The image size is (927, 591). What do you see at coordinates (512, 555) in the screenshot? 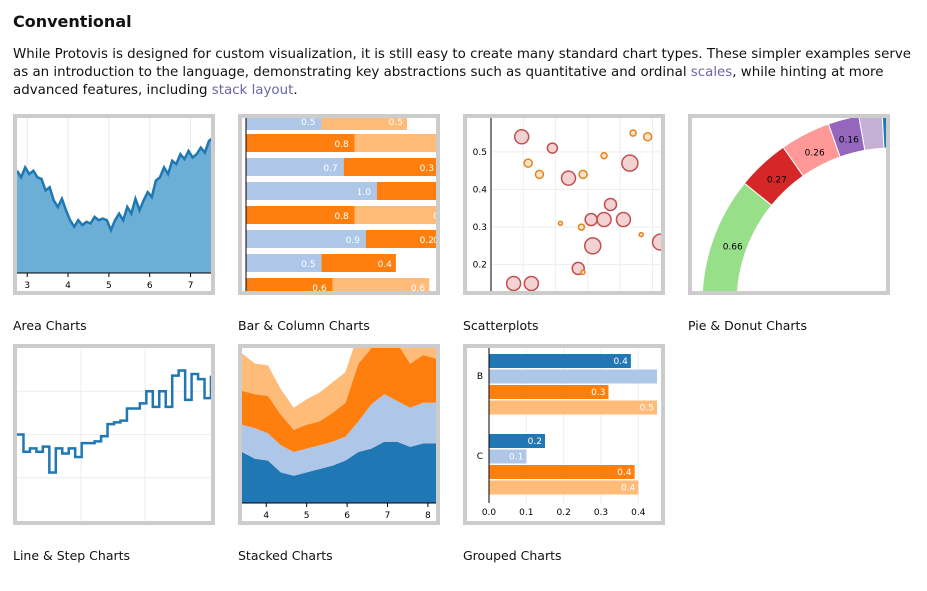
I see `caption-grouped-charts: Grouped Charts` at bounding box center [512, 555].